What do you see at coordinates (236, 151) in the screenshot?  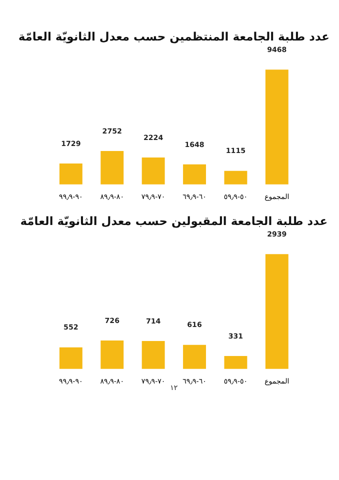 I see `data-label: 1115` at bounding box center [236, 151].